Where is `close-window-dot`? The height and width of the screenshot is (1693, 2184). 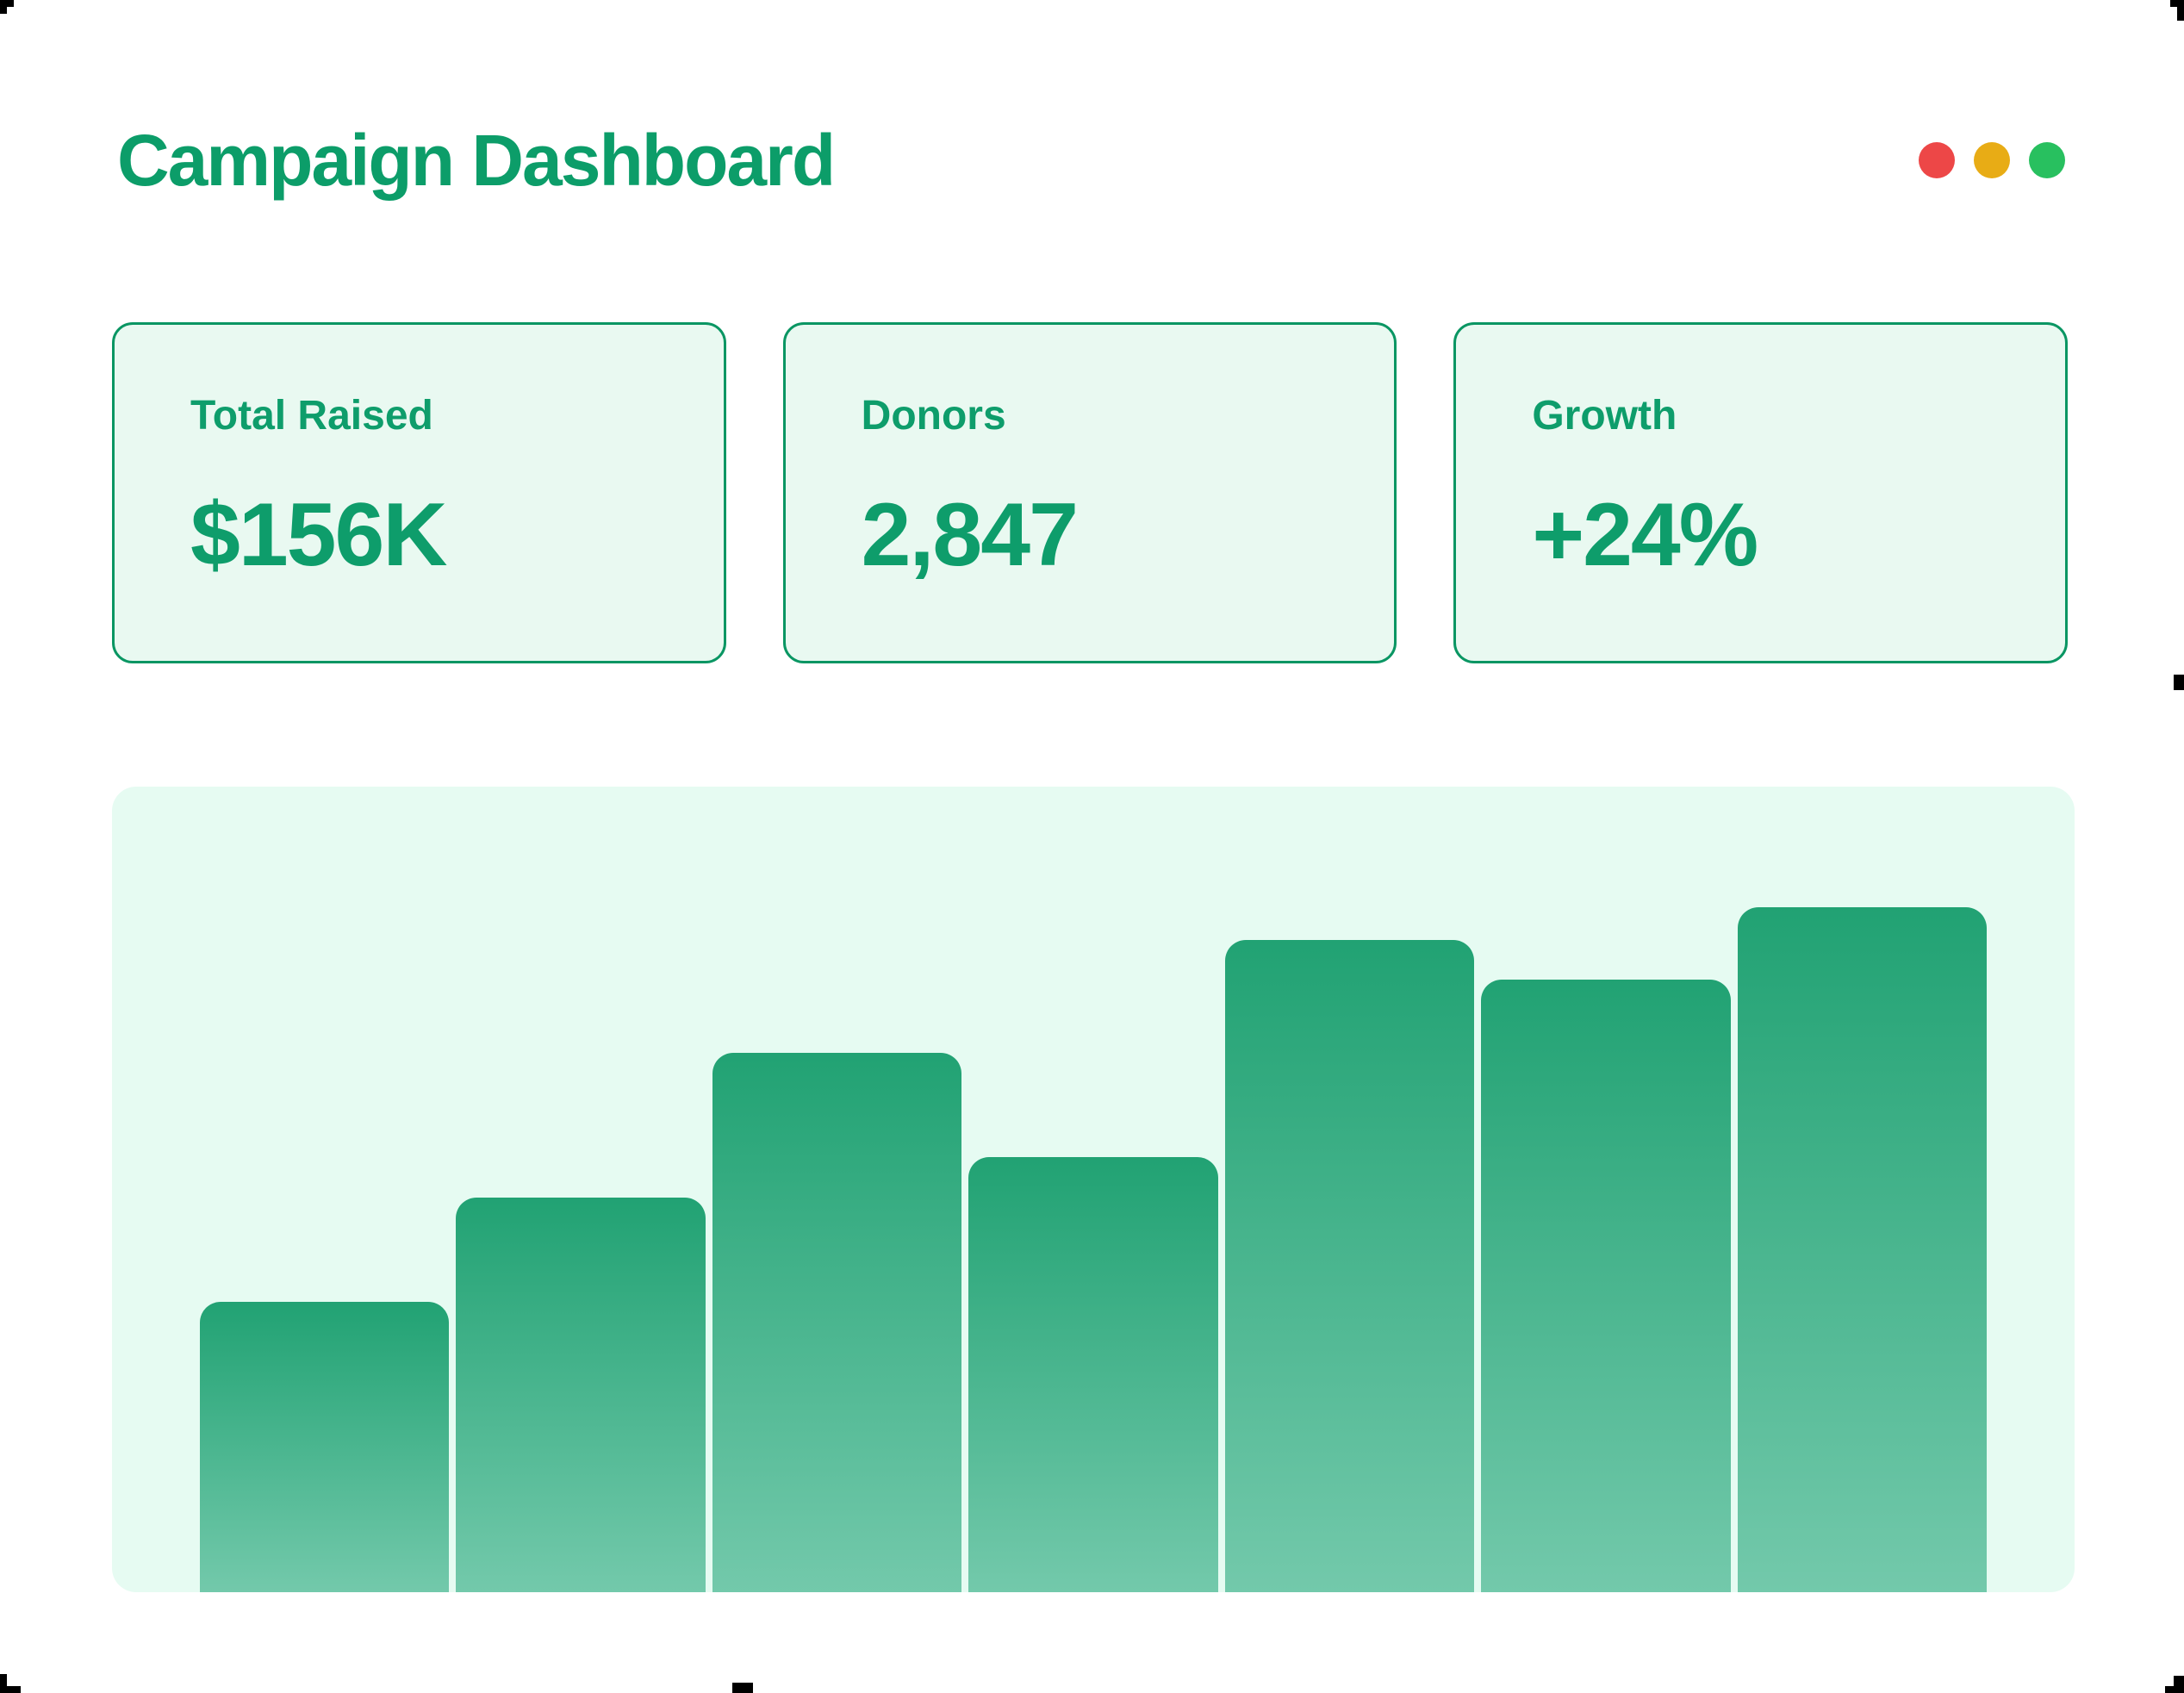 close-window-dot is located at coordinates (1937, 160).